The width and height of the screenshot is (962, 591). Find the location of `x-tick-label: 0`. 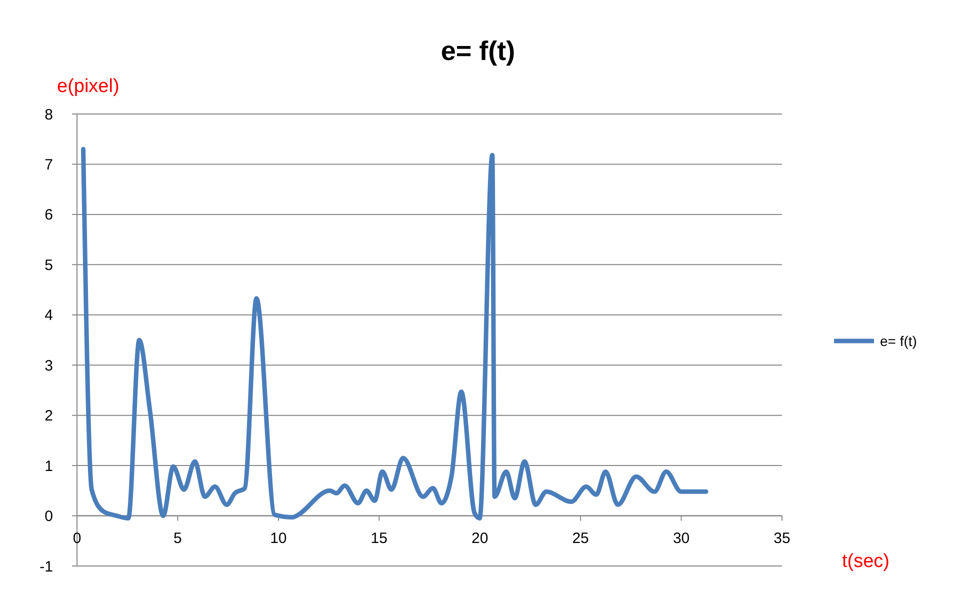

x-tick-label: 0 is located at coordinates (77, 538).